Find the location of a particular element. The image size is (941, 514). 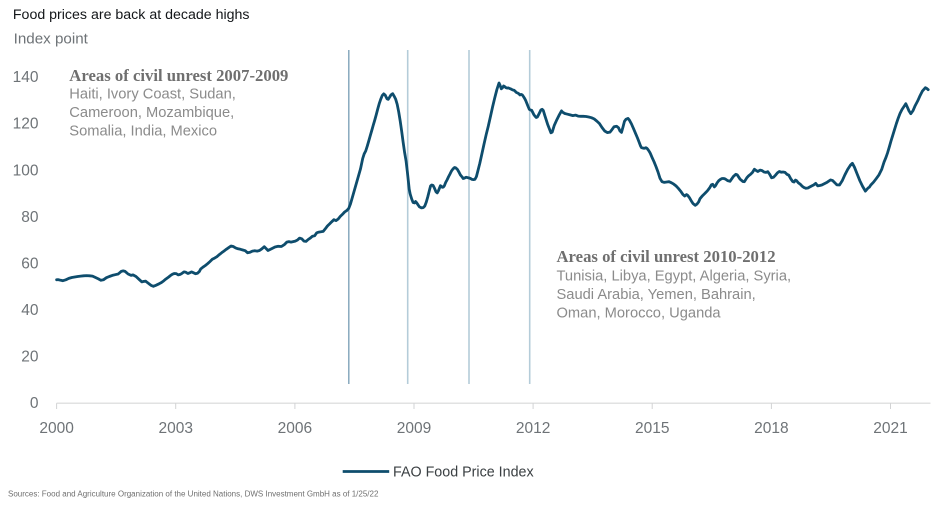

svg-text: 2015 is located at coordinates (652, 428).